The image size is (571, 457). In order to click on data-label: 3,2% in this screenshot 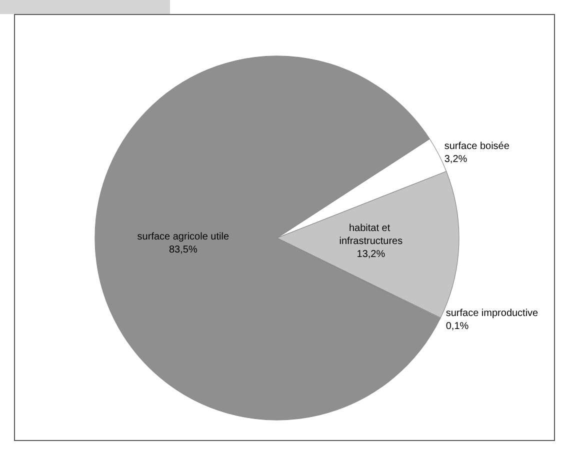, I will do `click(456, 159)`.